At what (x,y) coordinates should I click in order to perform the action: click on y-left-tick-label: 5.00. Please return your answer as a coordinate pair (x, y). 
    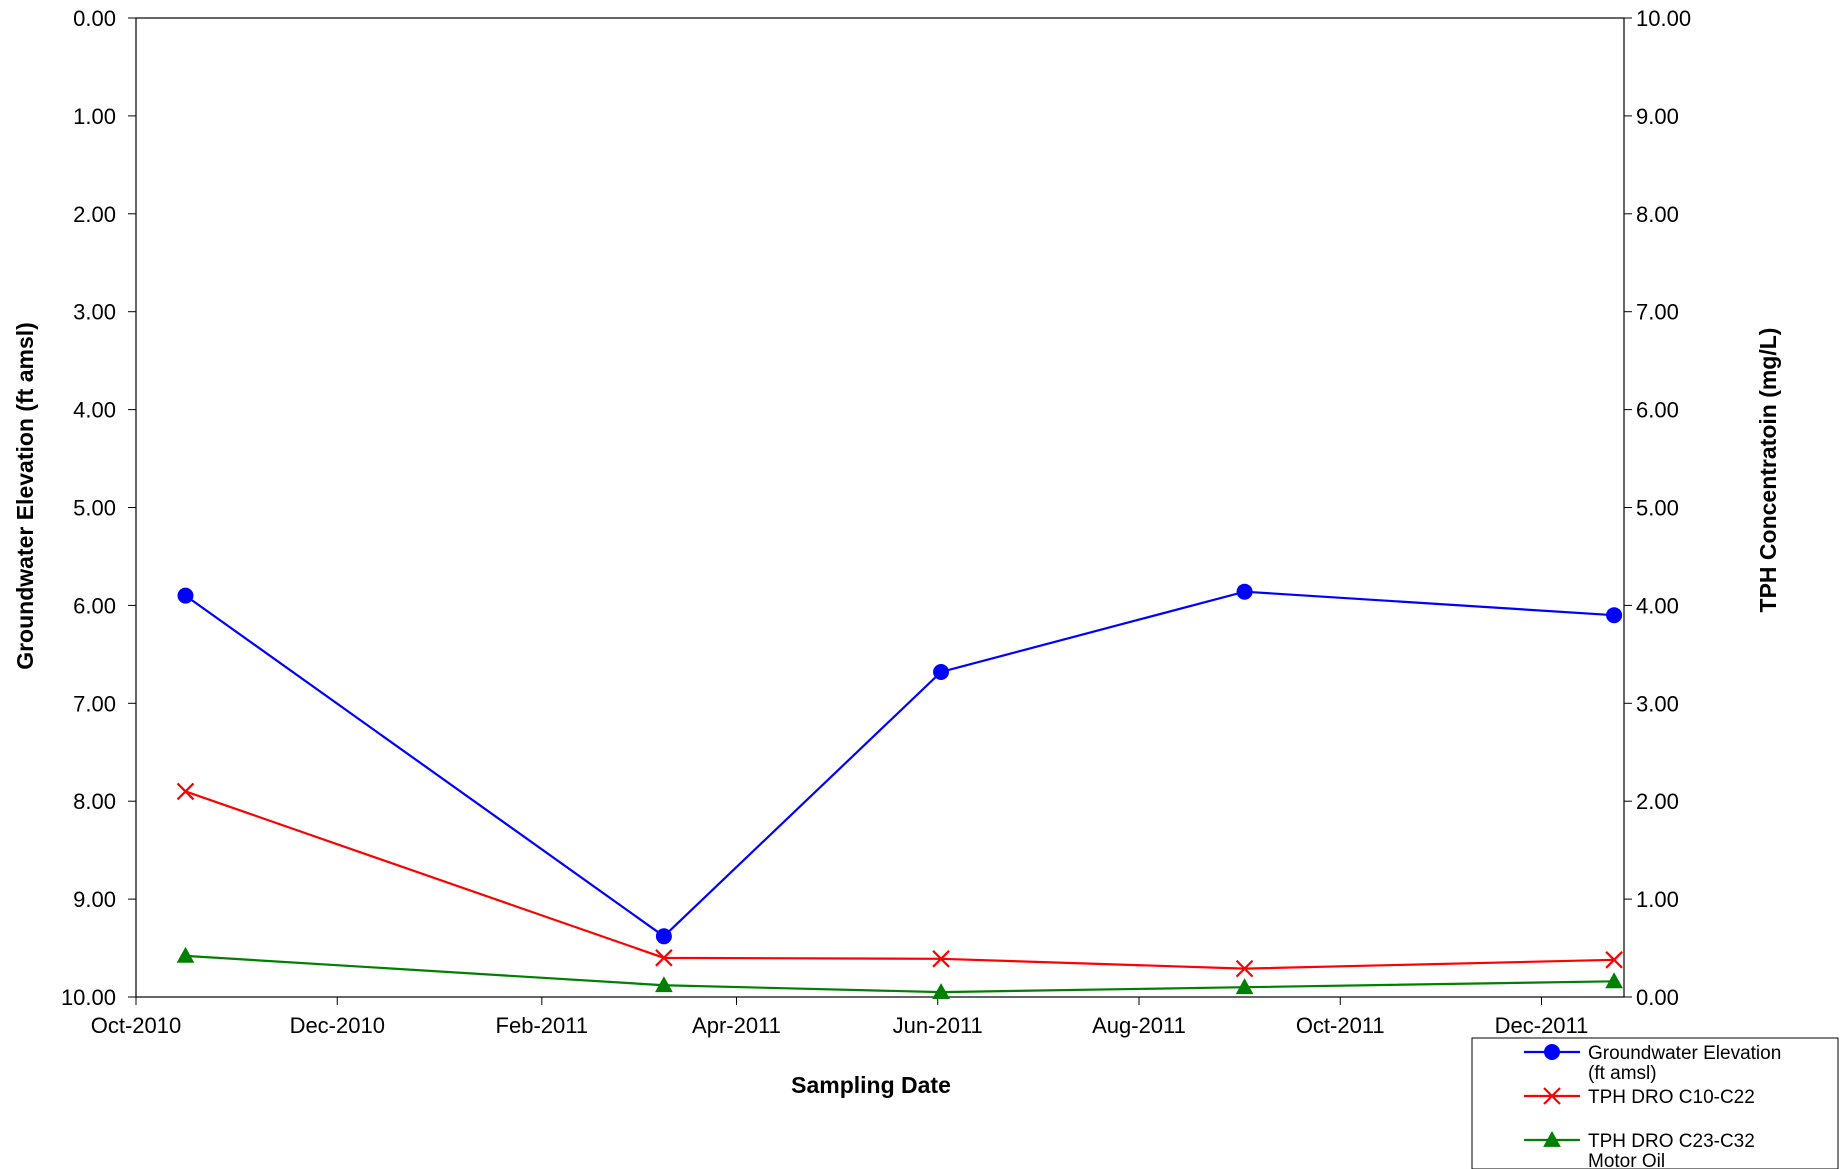
    Looking at the image, I should click on (94, 508).